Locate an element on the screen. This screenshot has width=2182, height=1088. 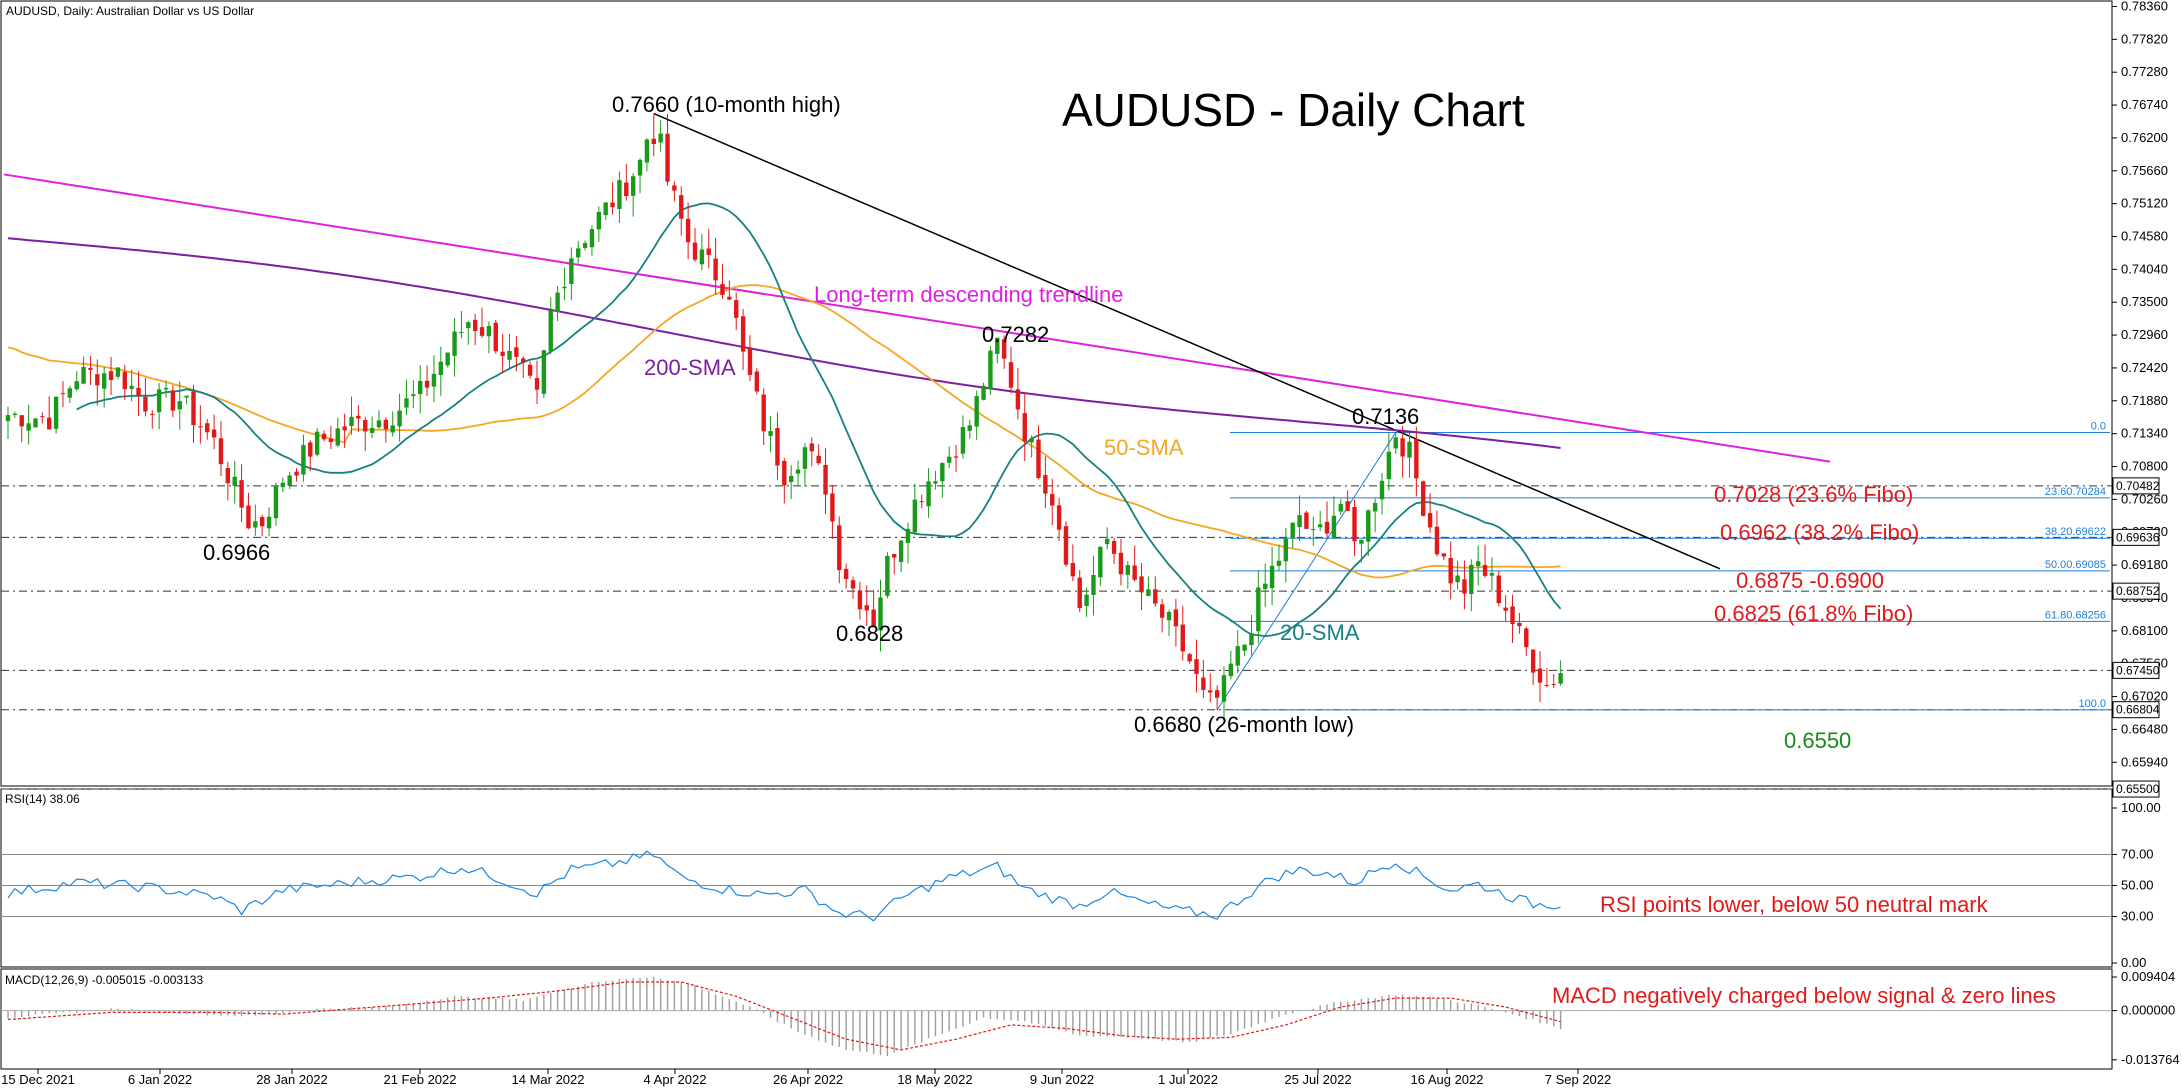
date-tick-label: 16 Aug 2022 is located at coordinates (1446, 1079).